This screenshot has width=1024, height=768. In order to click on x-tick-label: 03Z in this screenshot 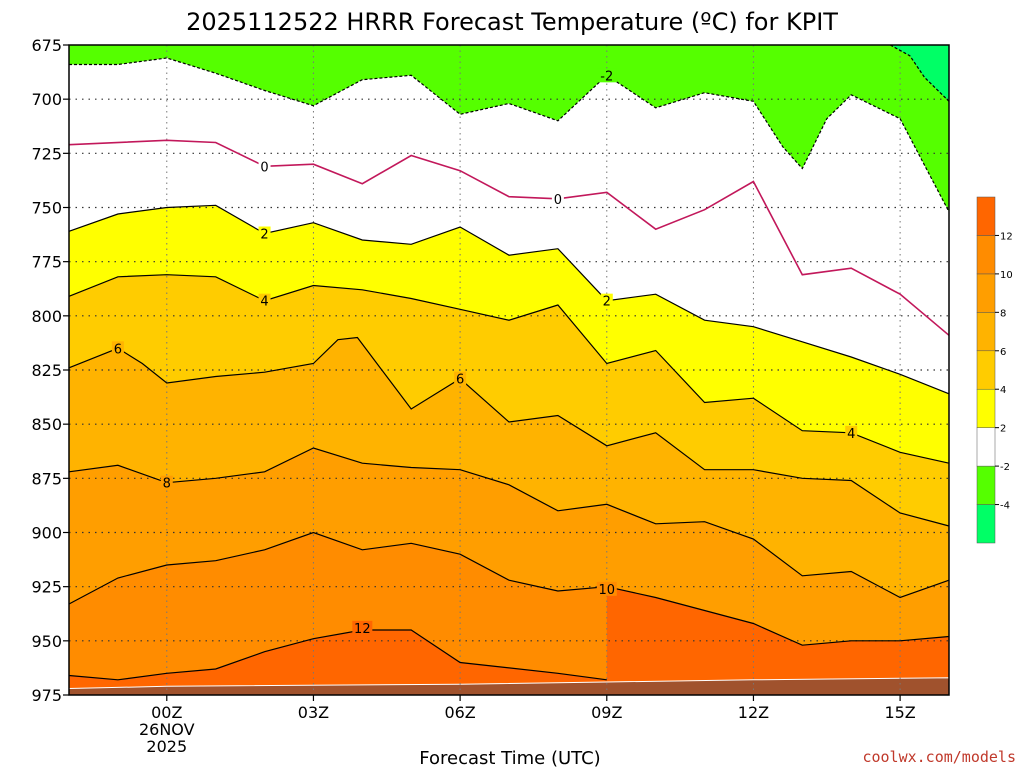, I will do `click(313, 712)`.